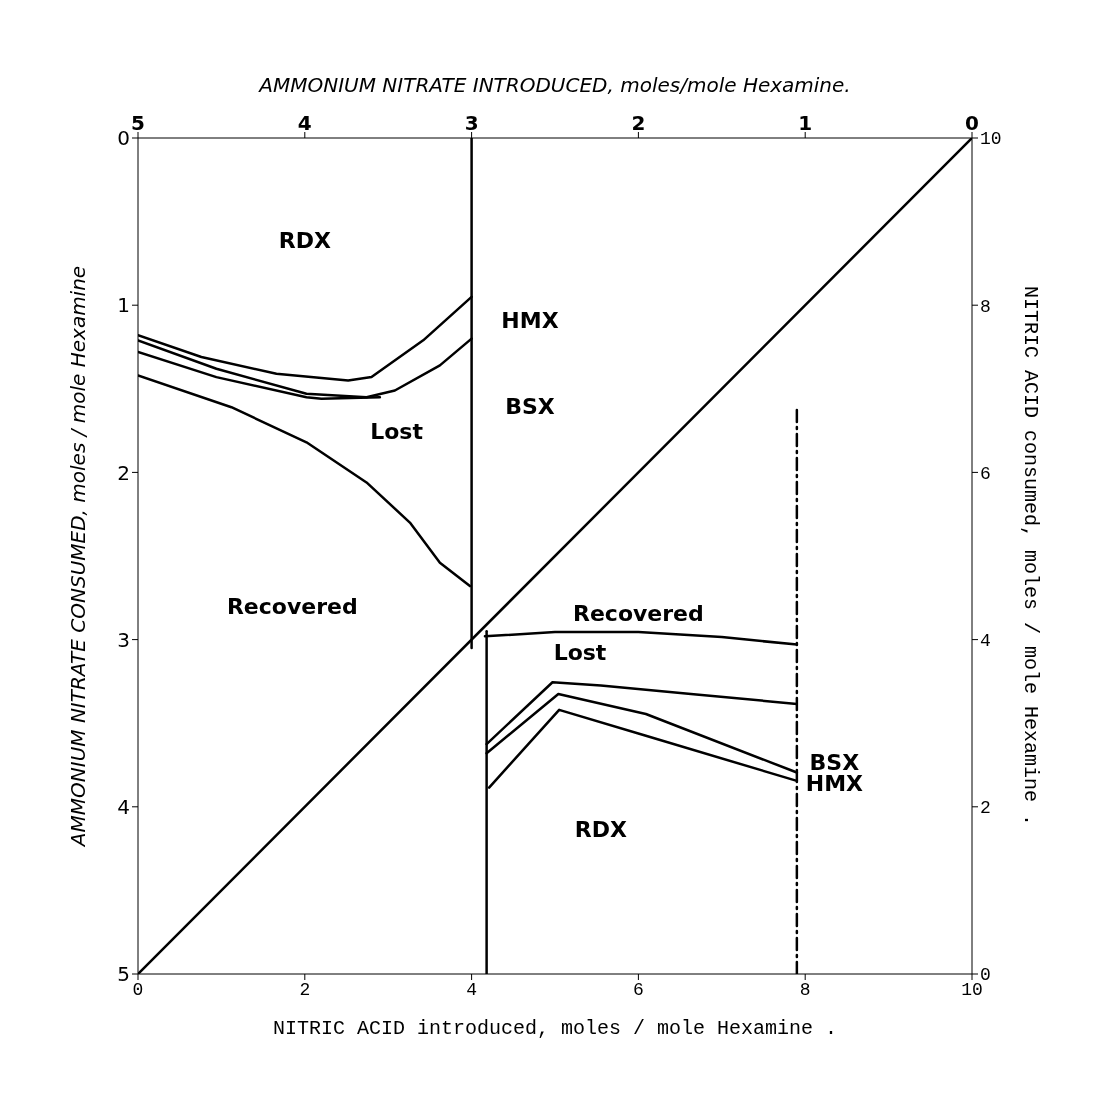 The image size is (1110, 1112). I want to click on x-tick-label: 4, so click(472, 989).